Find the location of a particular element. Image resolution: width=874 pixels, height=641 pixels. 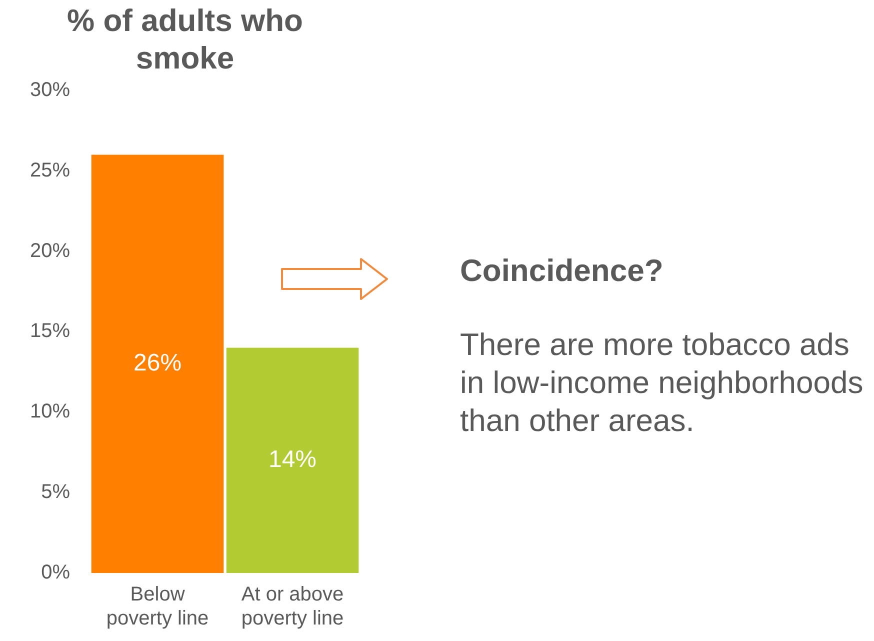

text: Coincidence? is located at coordinates (562, 271).